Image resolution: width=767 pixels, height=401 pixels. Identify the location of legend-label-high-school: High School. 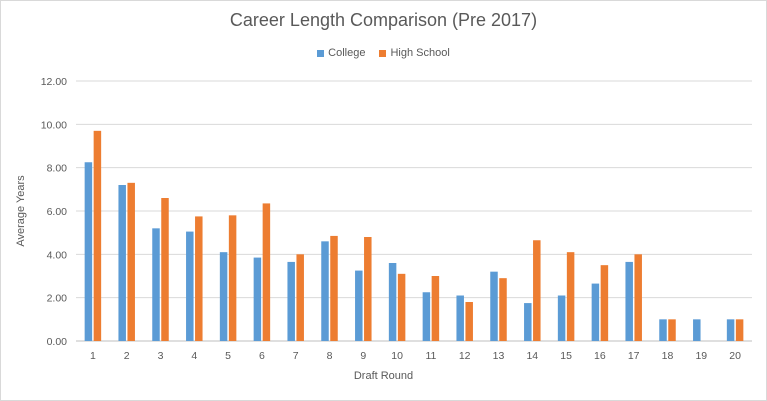
(420, 53).